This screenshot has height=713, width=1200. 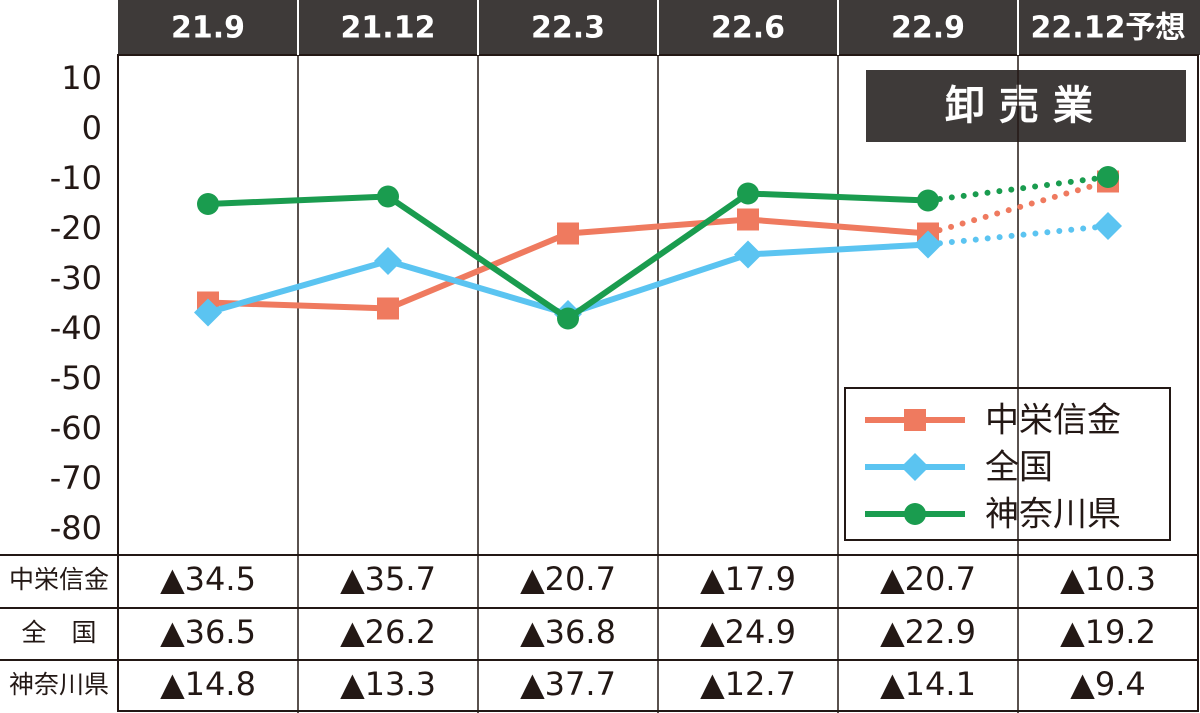 What do you see at coordinates (388, 579) in the screenshot?
I see `table-value: ▲35.7` at bounding box center [388, 579].